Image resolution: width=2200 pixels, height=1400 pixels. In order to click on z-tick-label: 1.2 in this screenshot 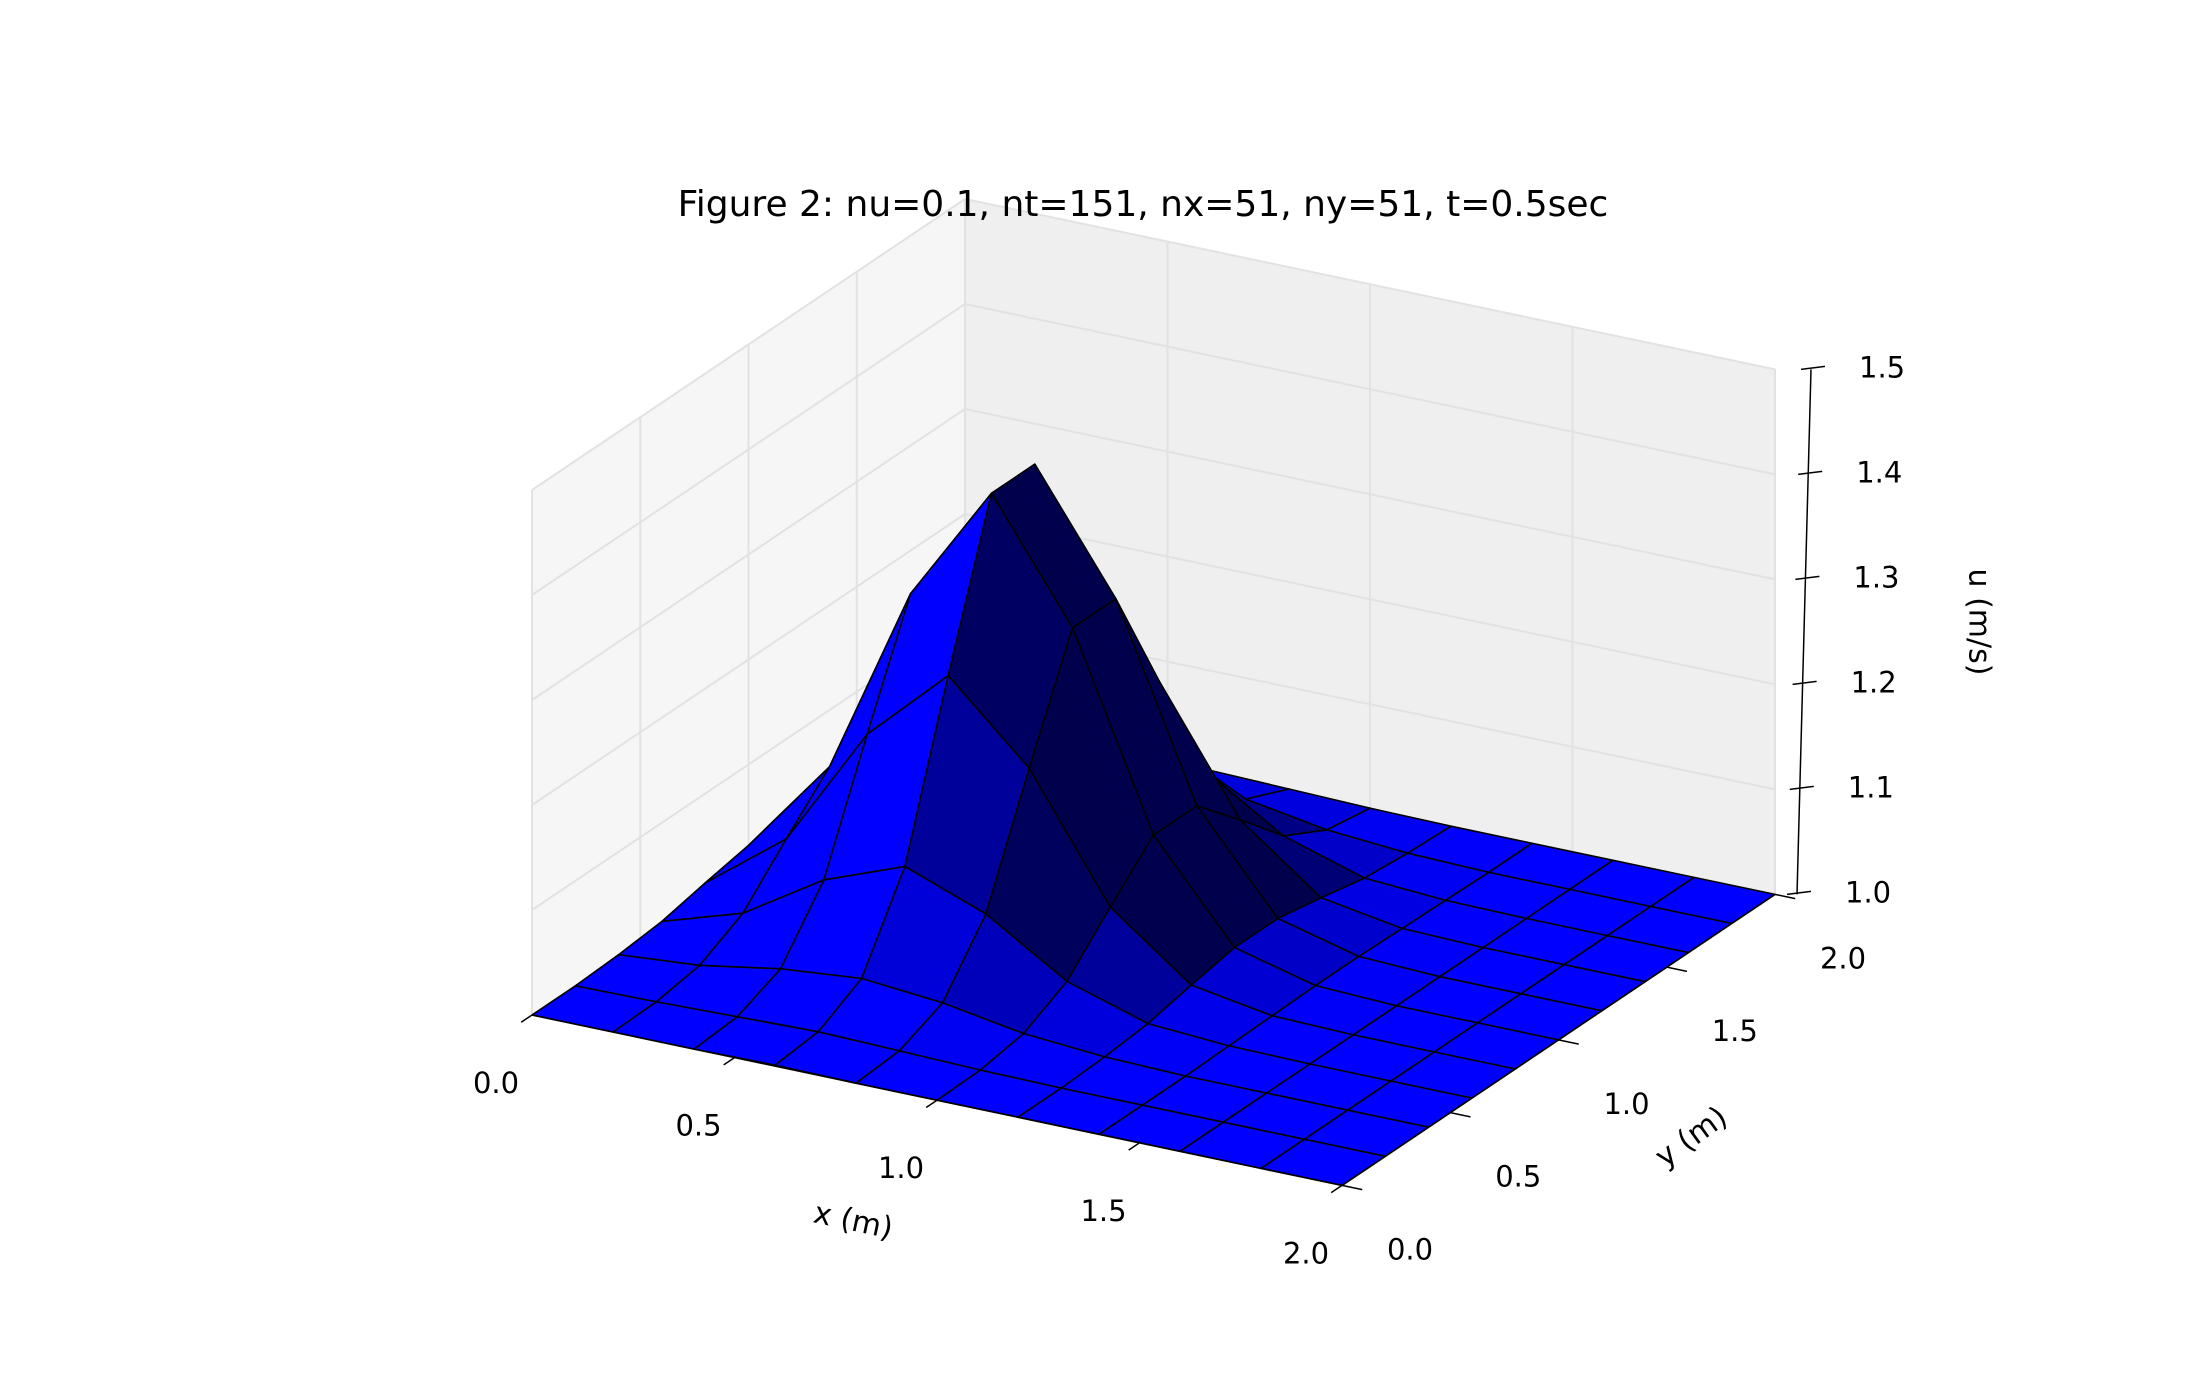, I will do `click(1874, 682)`.